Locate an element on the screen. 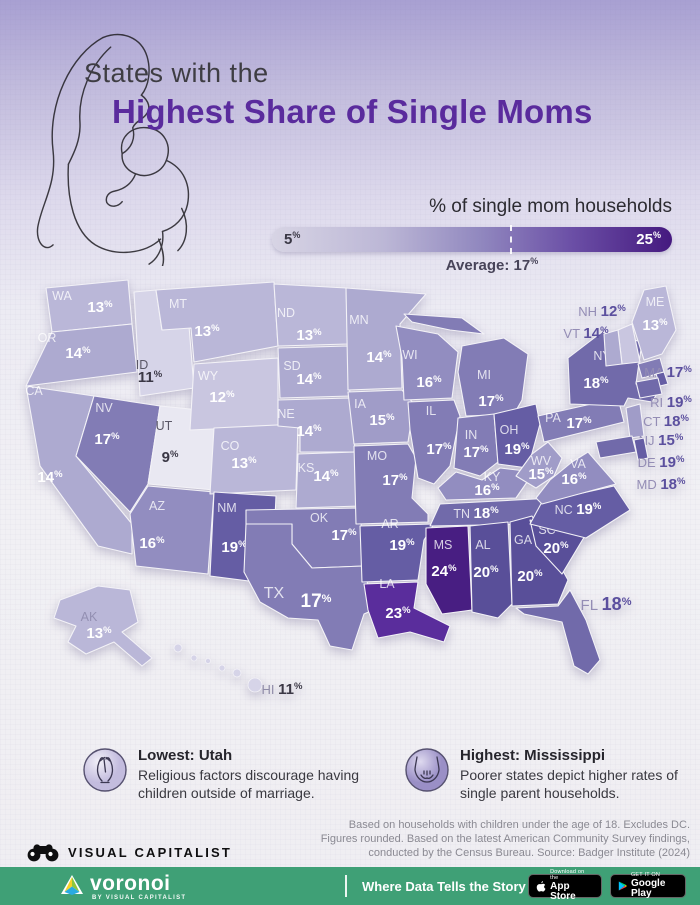 Image resolution: width=700 pixels, height=905 pixels. state-shape-MO is located at coordinates (391, 484).